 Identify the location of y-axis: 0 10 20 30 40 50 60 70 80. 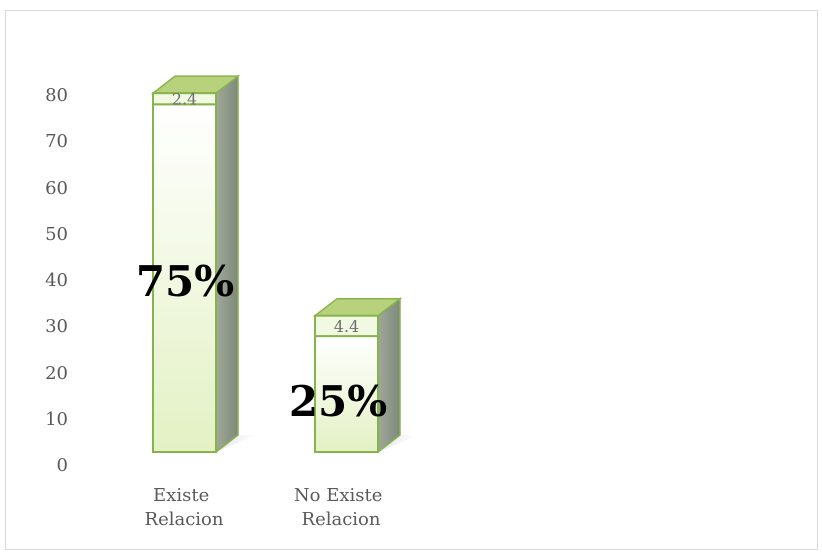
(56, 280).